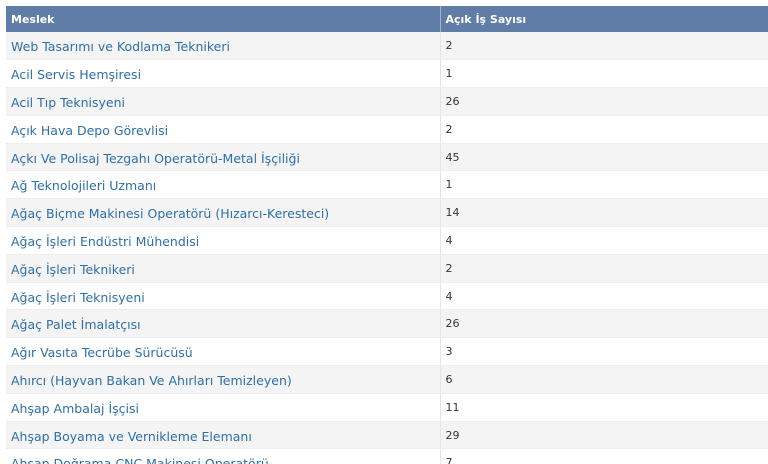 This screenshot has width=768, height=464. I want to click on occupation-link: Ağaç İşleri Endüstri Mühendisi, so click(105, 241).